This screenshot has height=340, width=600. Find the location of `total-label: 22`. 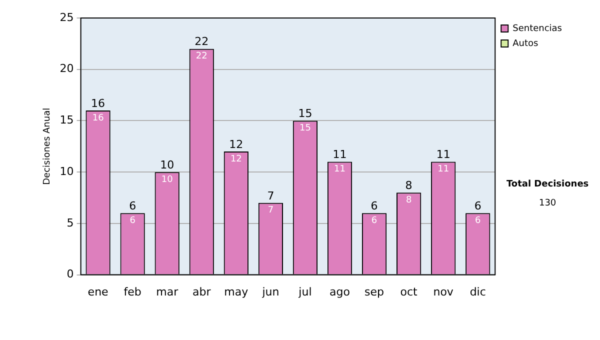

total-label: 22 is located at coordinates (201, 41).